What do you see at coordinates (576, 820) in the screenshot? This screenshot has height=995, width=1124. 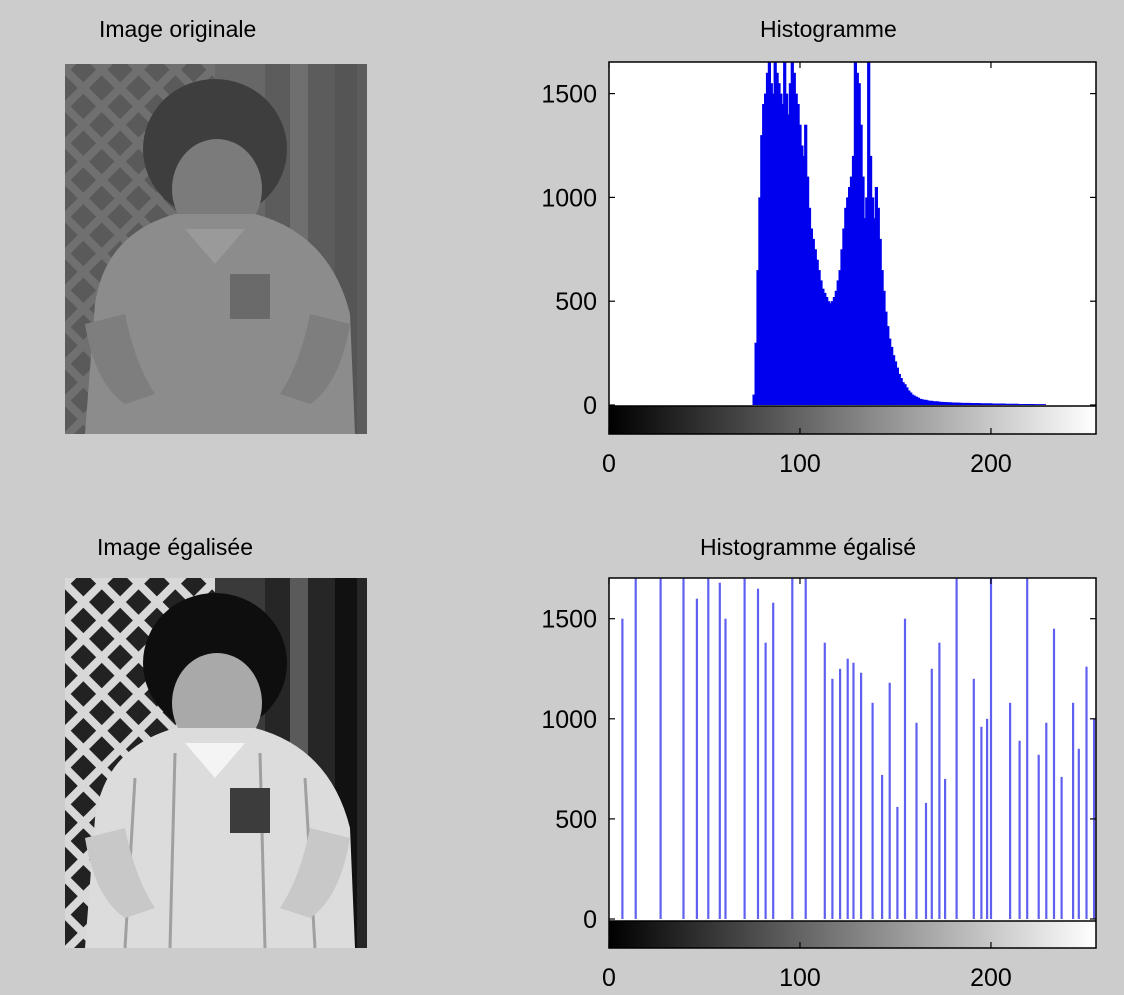 I see `y-tick-label: 500` at bounding box center [576, 820].